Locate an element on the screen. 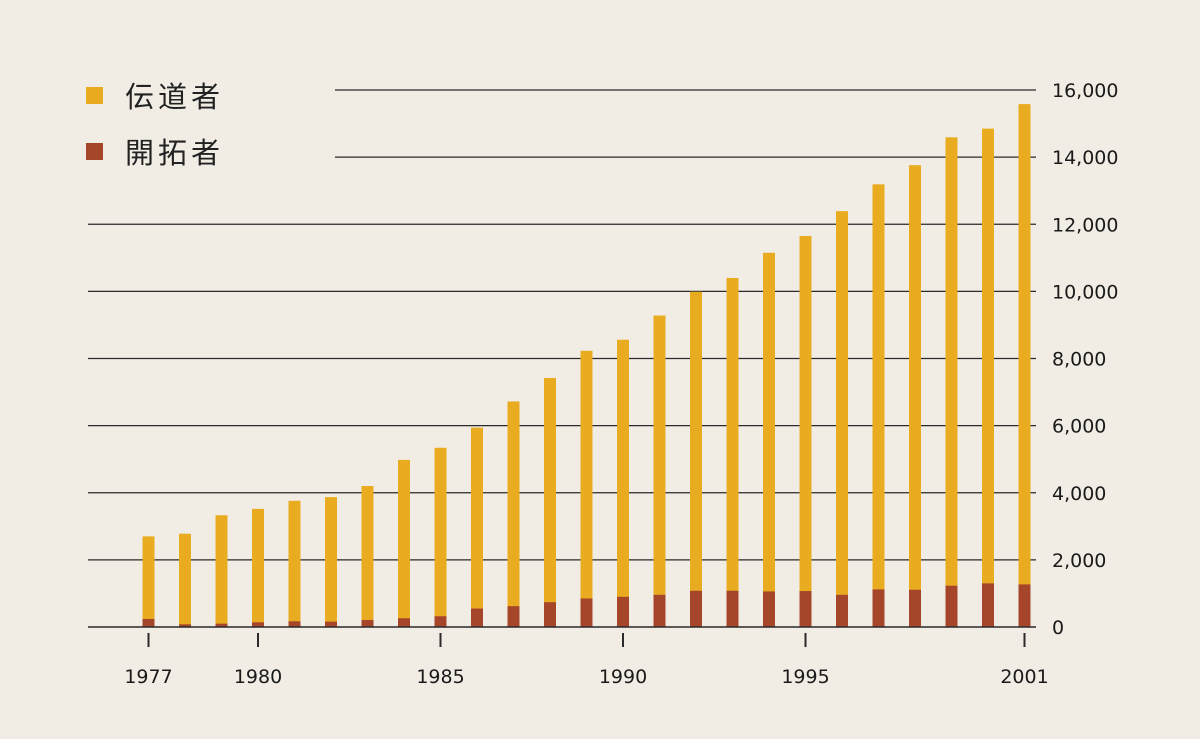 The image size is (1200, 739). bar-publishers-1983 is located at coordinates (367, 556).